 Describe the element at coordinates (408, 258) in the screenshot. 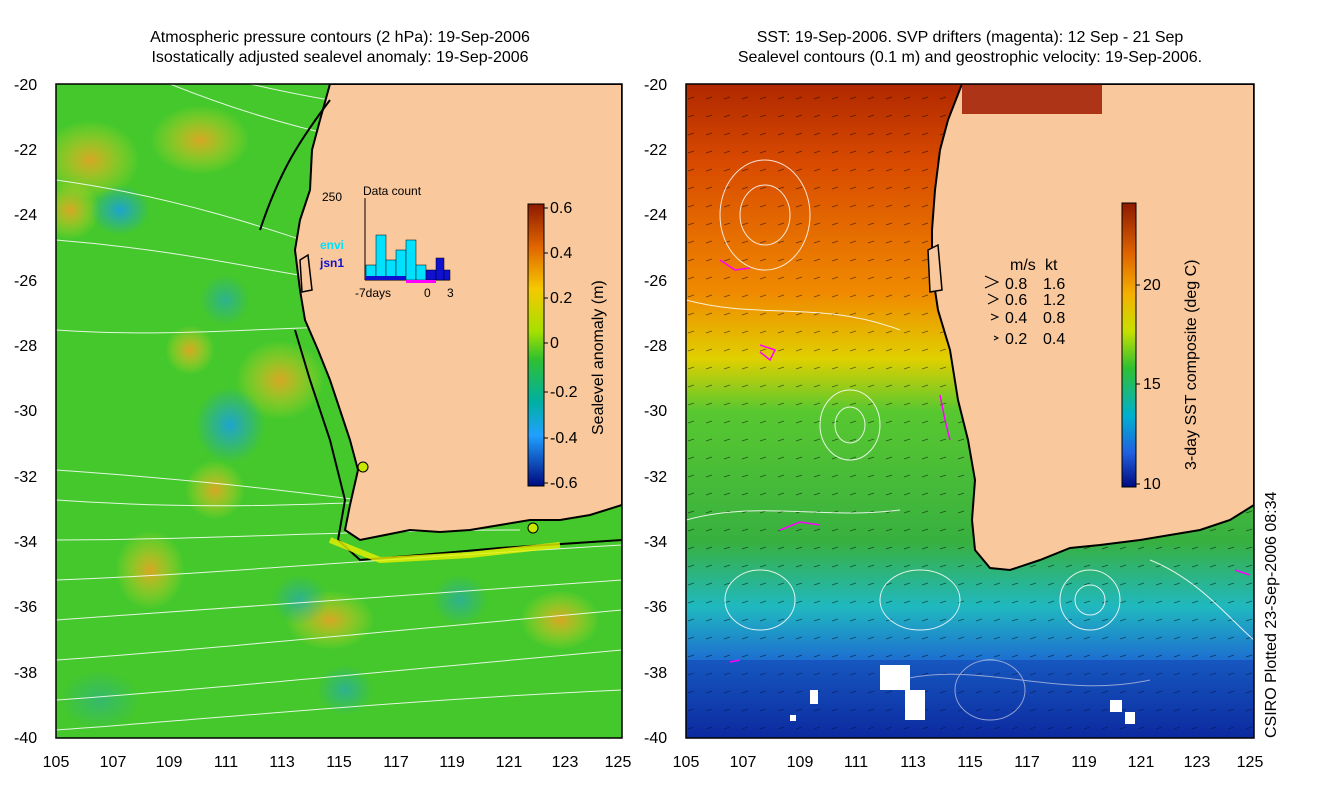

I see `inset-bars` at that location.